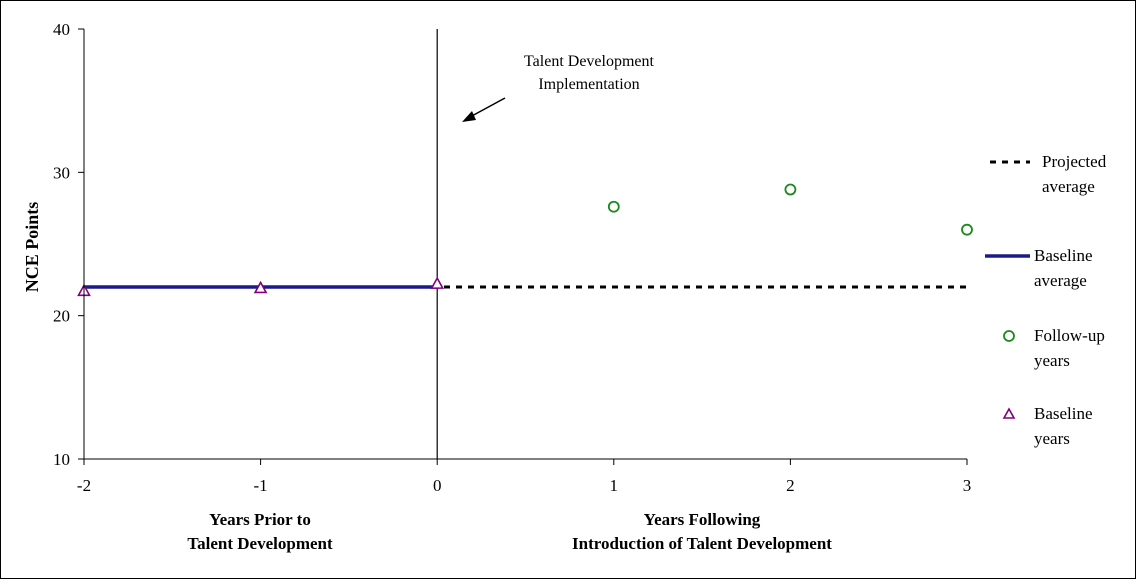  I want to click on x-axis-label-right-line1: Years Following, so click(702, 519).